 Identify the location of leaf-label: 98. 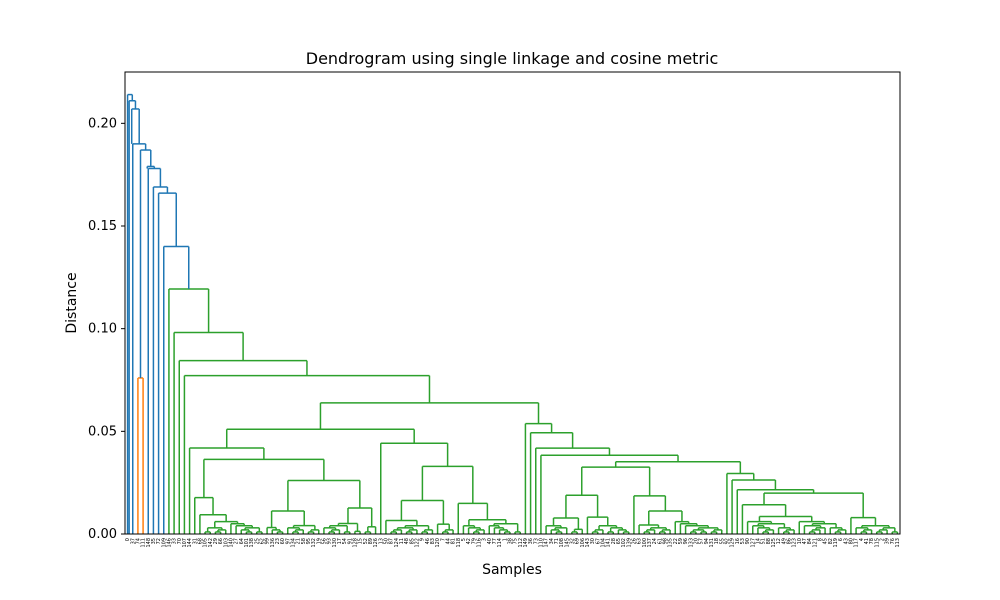
(665, 541).